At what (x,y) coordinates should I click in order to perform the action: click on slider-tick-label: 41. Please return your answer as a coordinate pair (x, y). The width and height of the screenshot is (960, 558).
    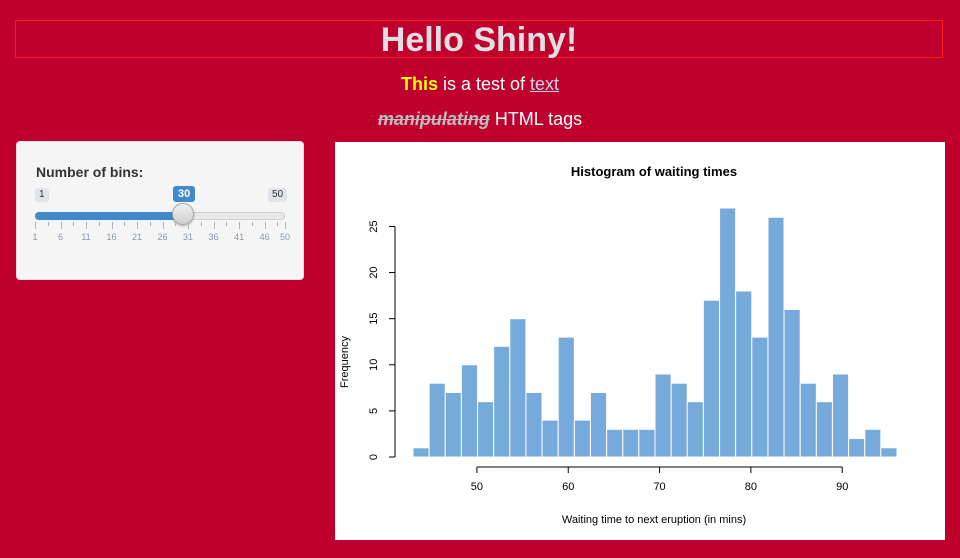
    Looking at the image, I should click on (239, 237).